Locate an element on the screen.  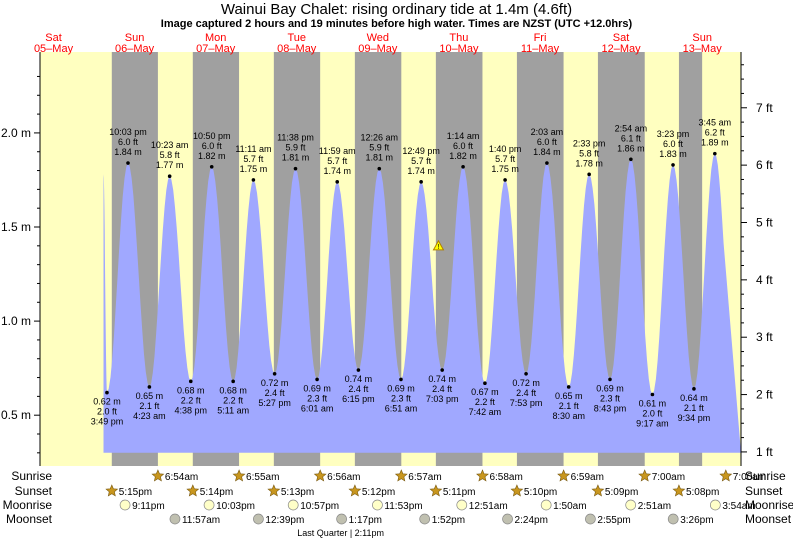
low-tide-label: 9:34 pm is located at coordinates (694, 418).